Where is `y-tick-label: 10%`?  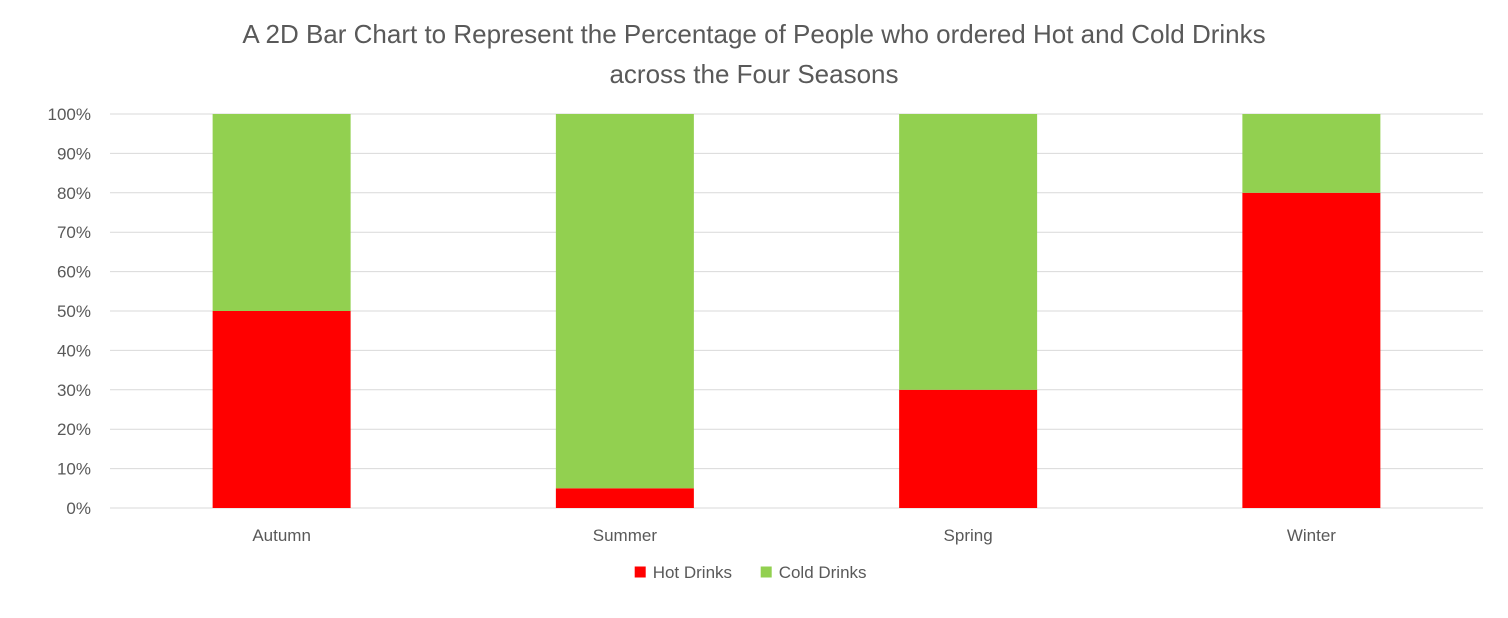 y-tick-label: 10% is located at coordinates (74, 469).